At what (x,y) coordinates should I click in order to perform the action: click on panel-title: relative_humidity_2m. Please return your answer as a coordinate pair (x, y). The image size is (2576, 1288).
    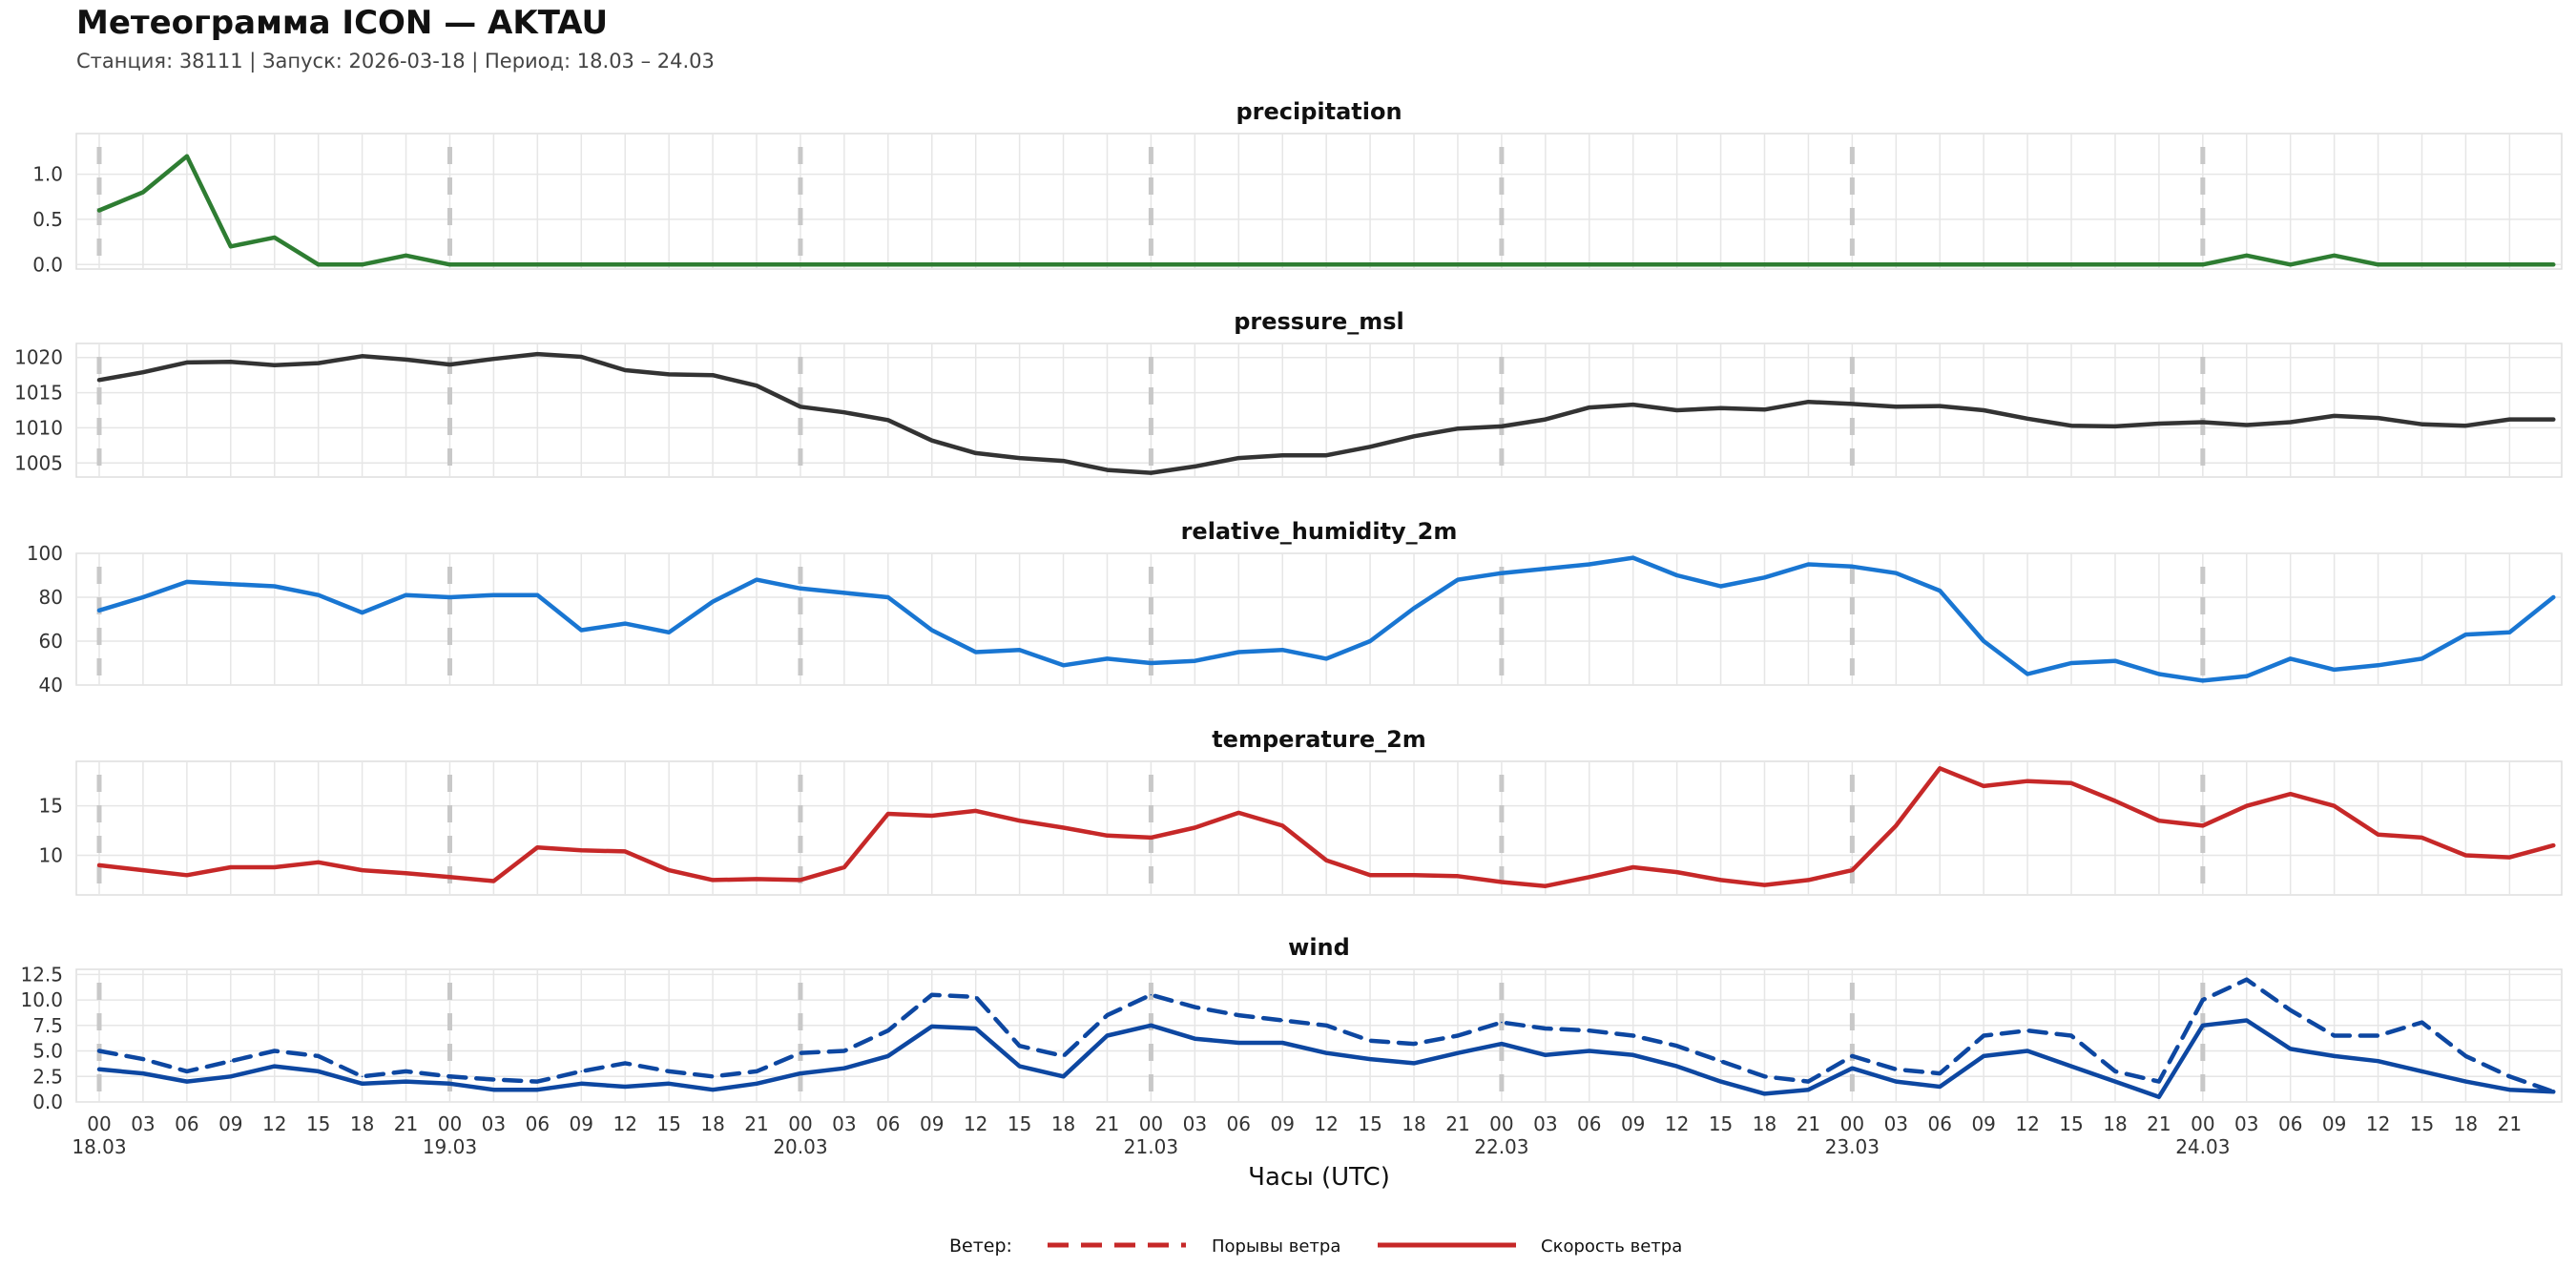
    Looking at the image, I should click on (1319, 531).